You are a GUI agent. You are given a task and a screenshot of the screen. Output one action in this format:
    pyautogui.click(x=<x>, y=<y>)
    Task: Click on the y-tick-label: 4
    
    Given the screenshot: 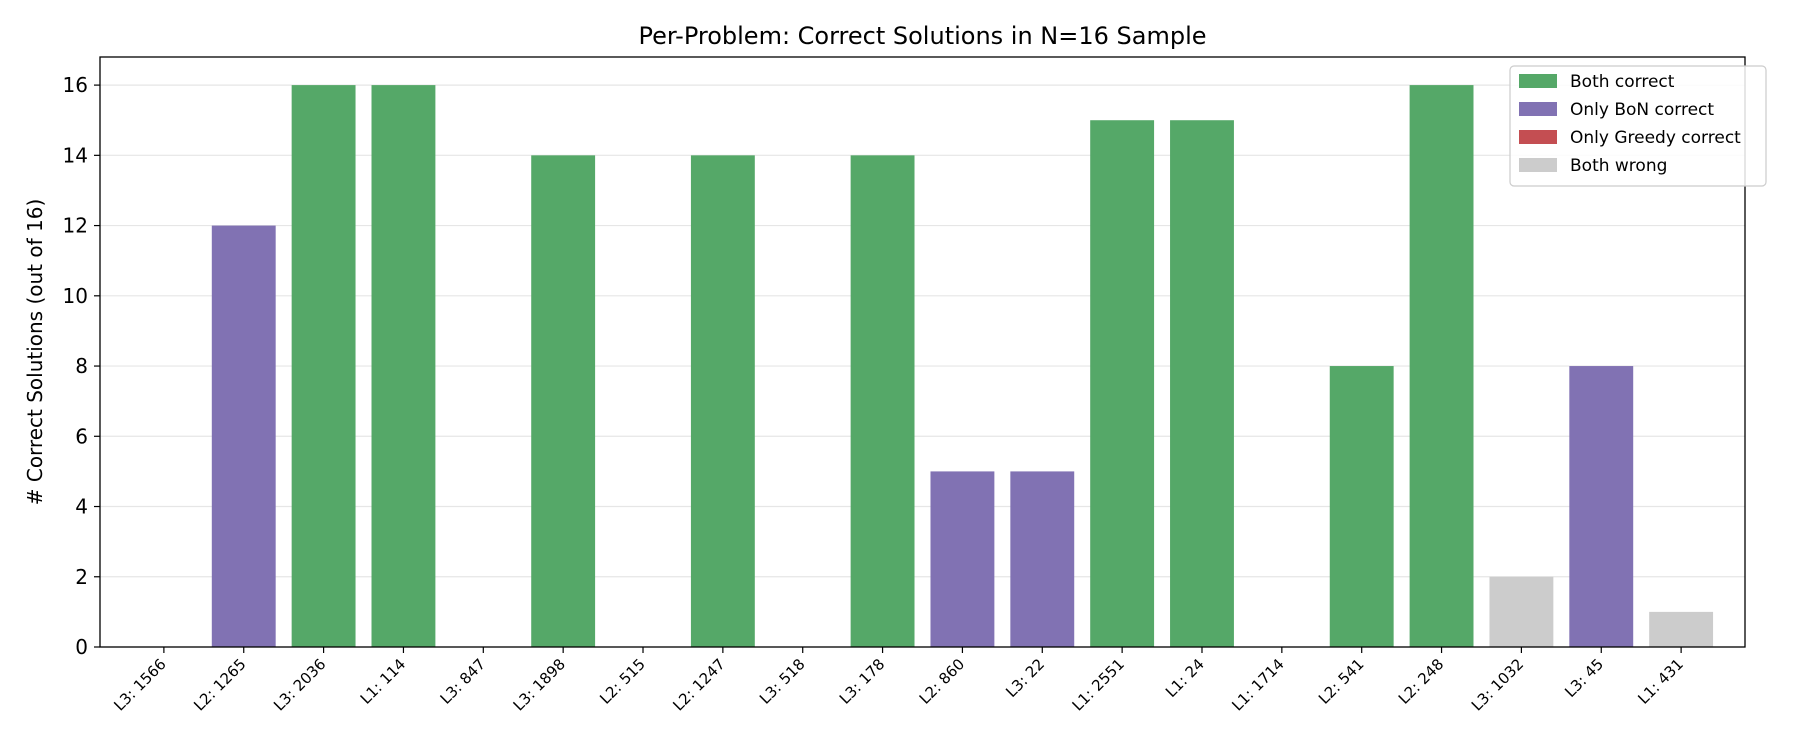 What is the action you would take?
    pyautogui.click(x=81, y=507)
    